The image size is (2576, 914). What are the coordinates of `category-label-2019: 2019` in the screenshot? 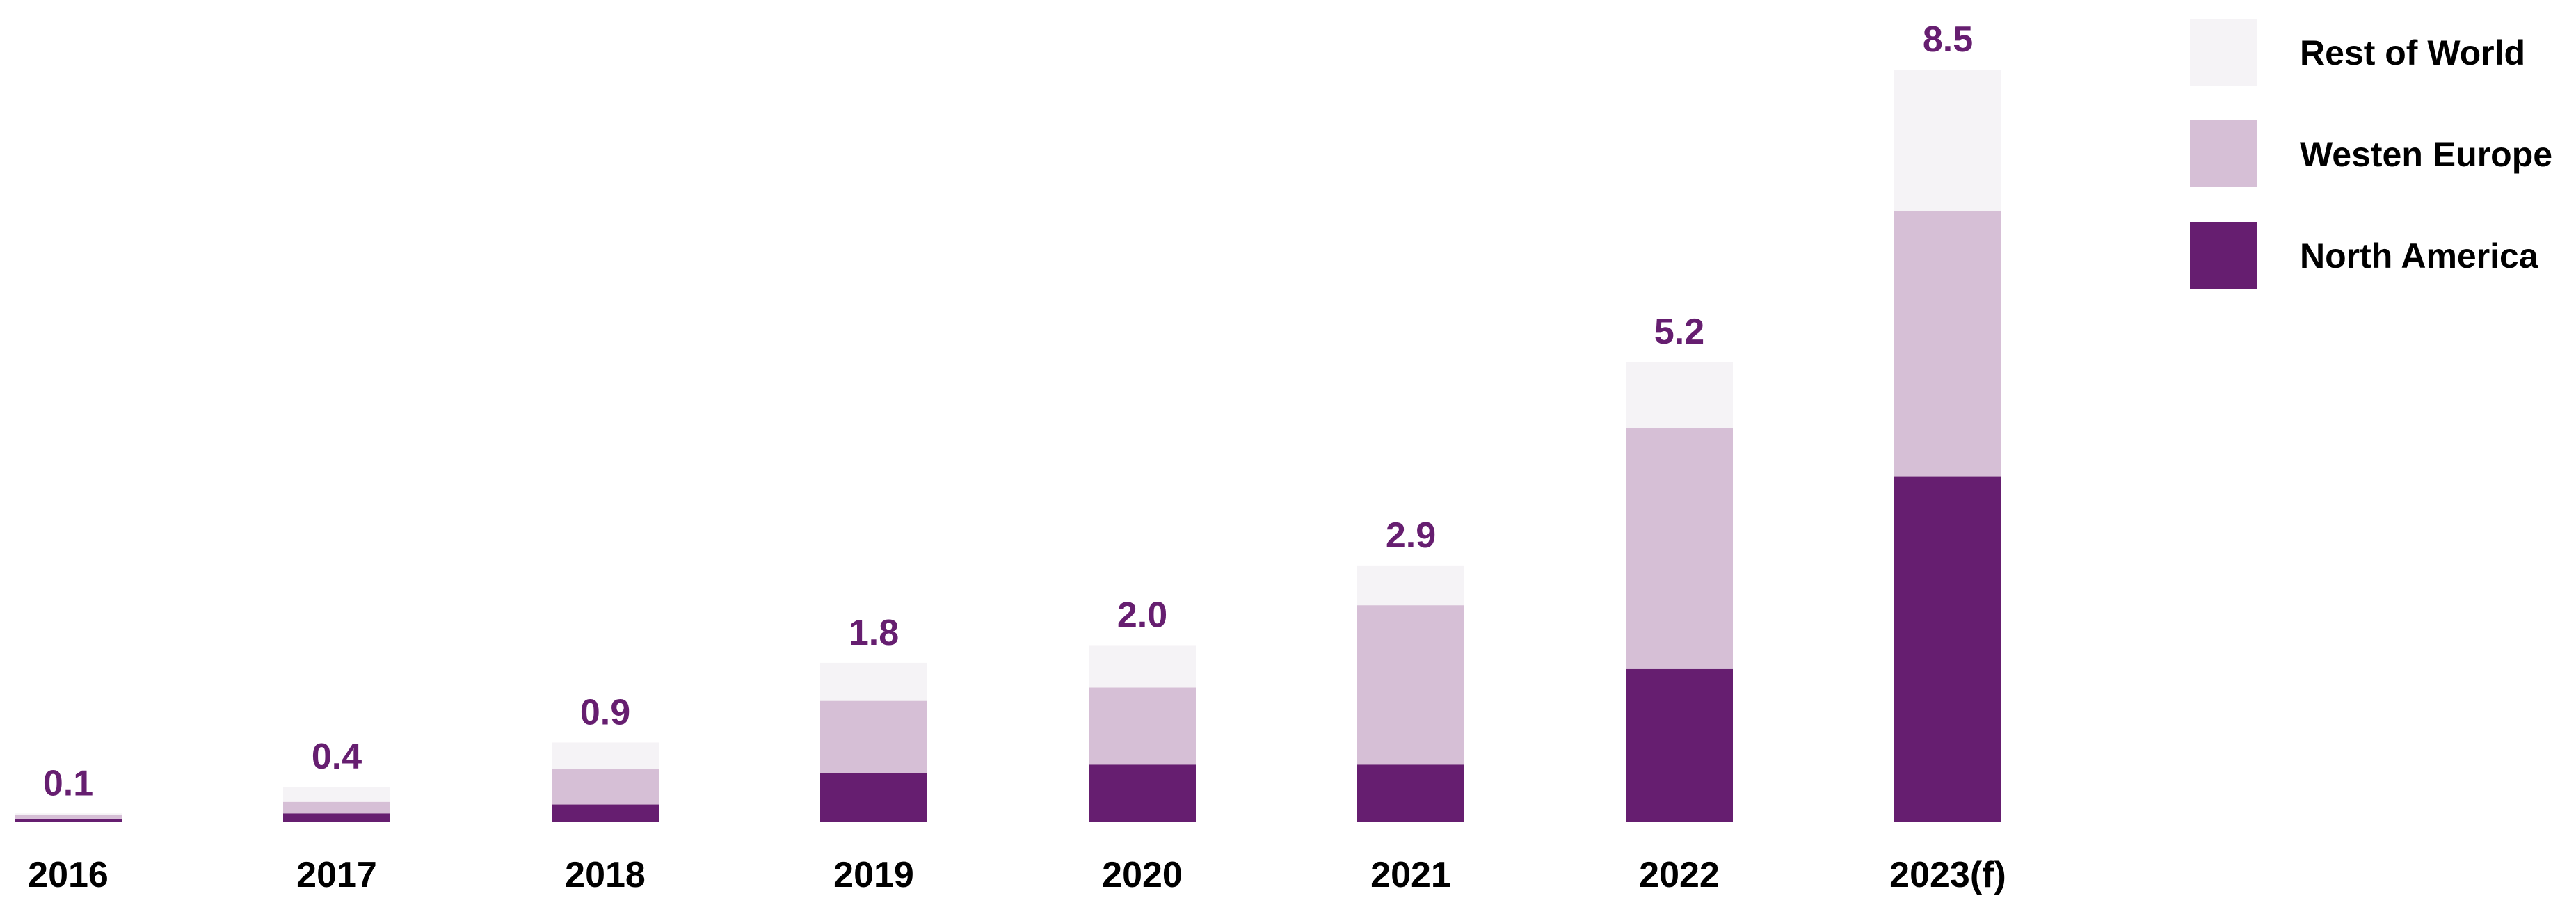 It's located at (873, 875).